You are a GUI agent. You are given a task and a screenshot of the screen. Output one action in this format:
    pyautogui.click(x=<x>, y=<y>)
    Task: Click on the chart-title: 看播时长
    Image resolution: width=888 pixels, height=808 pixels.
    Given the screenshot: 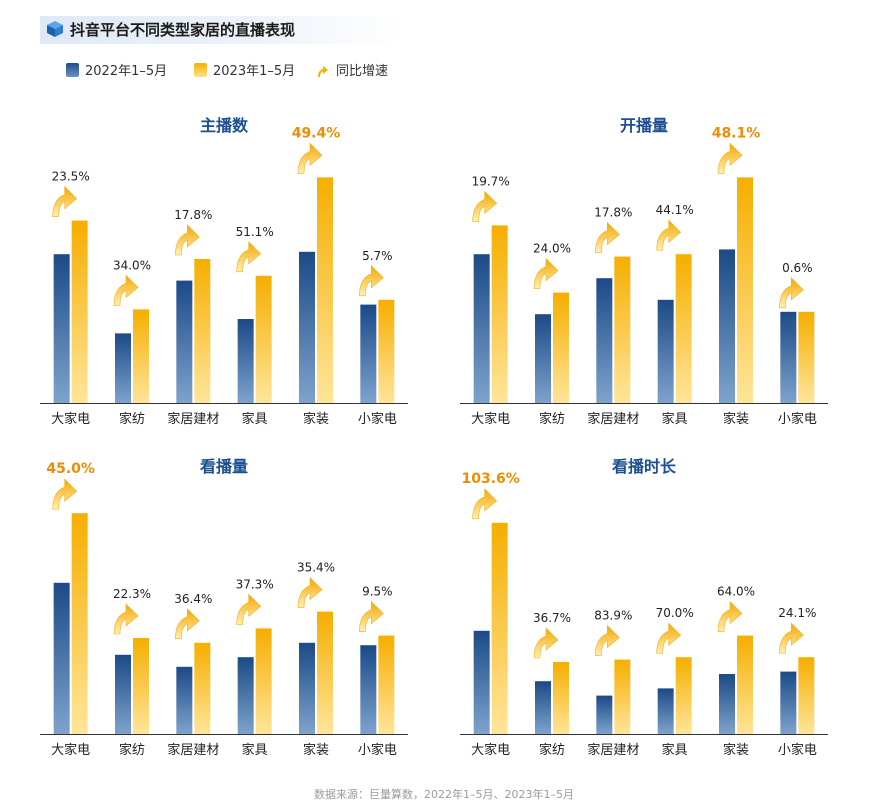 What is the action you would take?
    pyautogui.click(x=644, y=466)
    